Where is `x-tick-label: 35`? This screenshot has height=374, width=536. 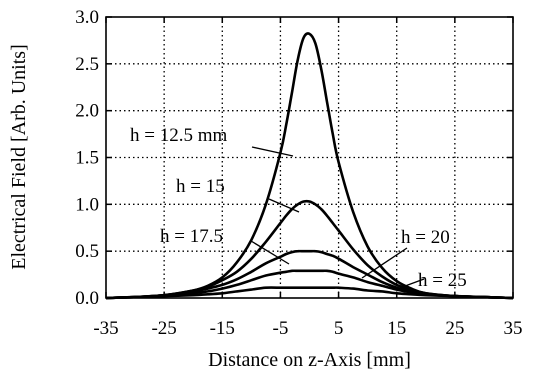 x-tick-label: 35 is located at coordinates (513, 328).